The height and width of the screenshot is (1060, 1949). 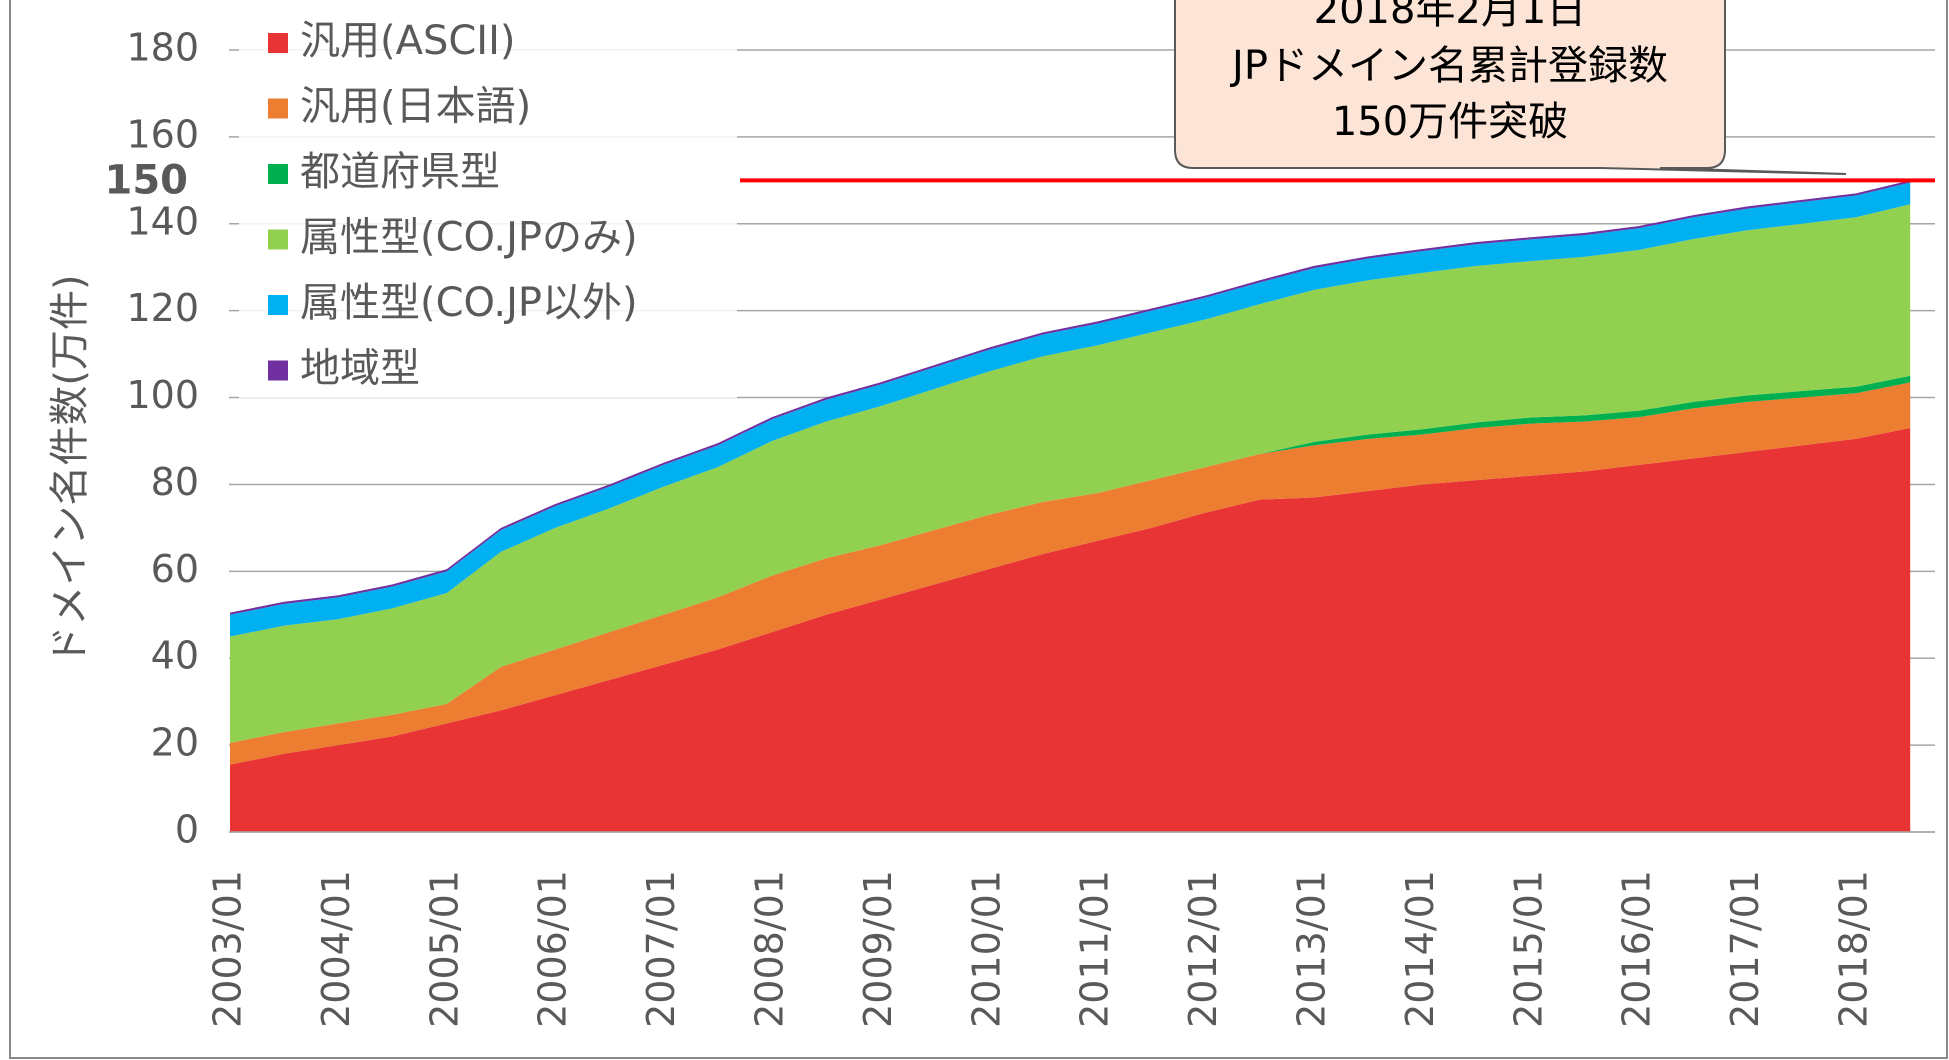 What do you see at coordinates (228, 949) in the screenshot?
I see `x-tick-label: 2003/01` at bounding box center [228, 949].